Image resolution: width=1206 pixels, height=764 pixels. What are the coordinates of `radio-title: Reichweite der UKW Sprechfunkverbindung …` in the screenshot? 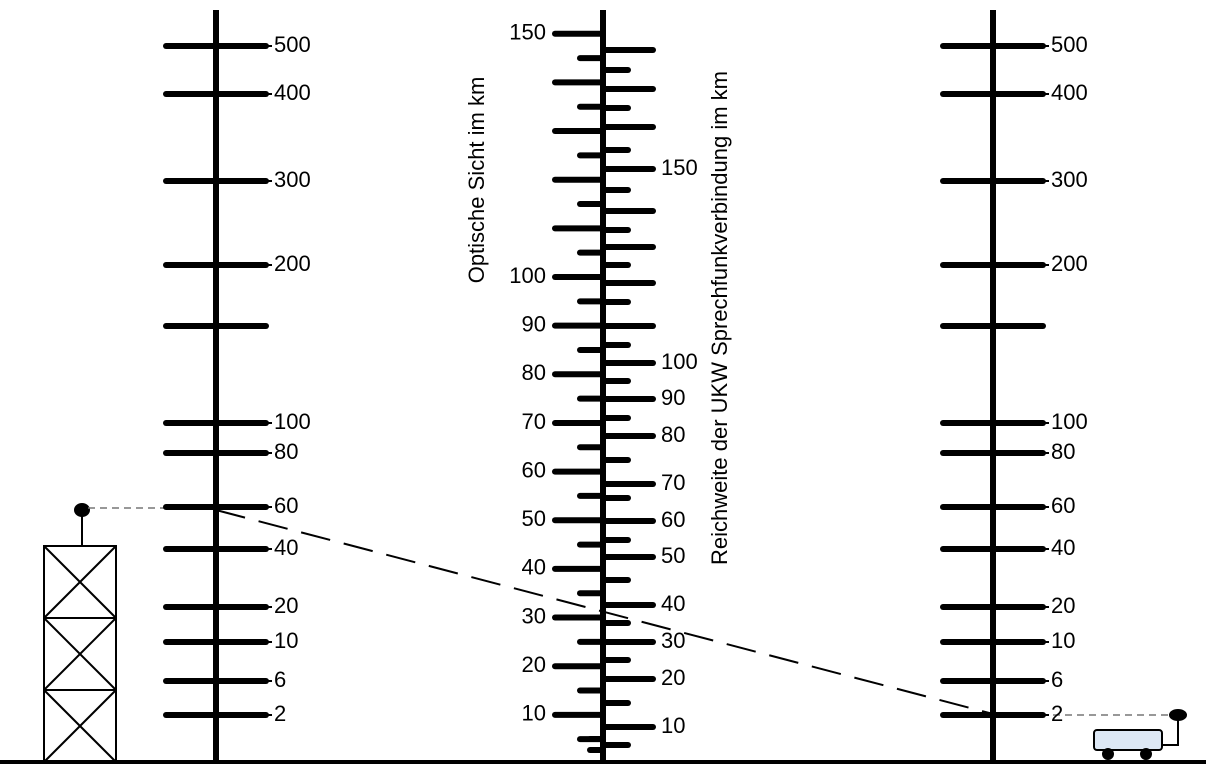 It's located at (719, 318).